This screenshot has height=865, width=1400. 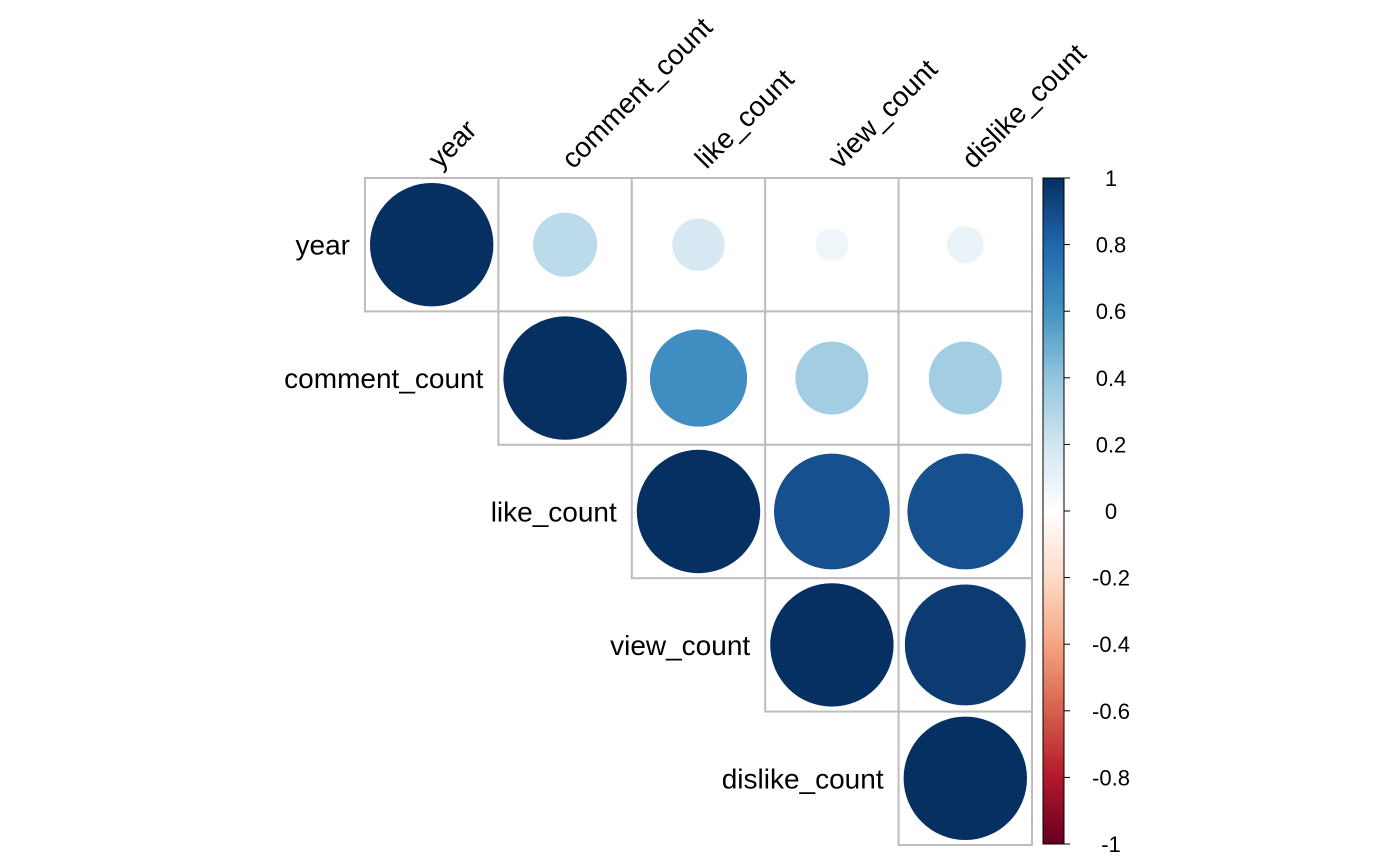 What do you see at coordinates (432, 245) in the screenshot?
I see `circle-year-year` at bounding box center [432, 245].